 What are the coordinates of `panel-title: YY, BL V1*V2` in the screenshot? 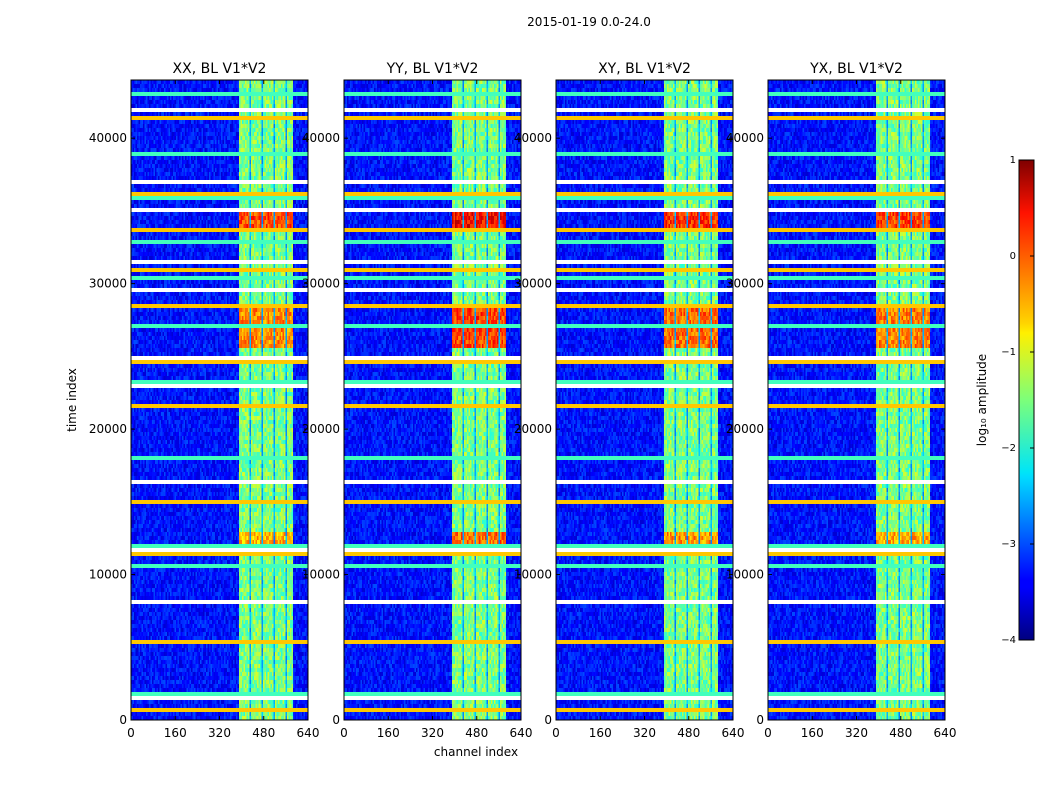 It's located at (432, 69).